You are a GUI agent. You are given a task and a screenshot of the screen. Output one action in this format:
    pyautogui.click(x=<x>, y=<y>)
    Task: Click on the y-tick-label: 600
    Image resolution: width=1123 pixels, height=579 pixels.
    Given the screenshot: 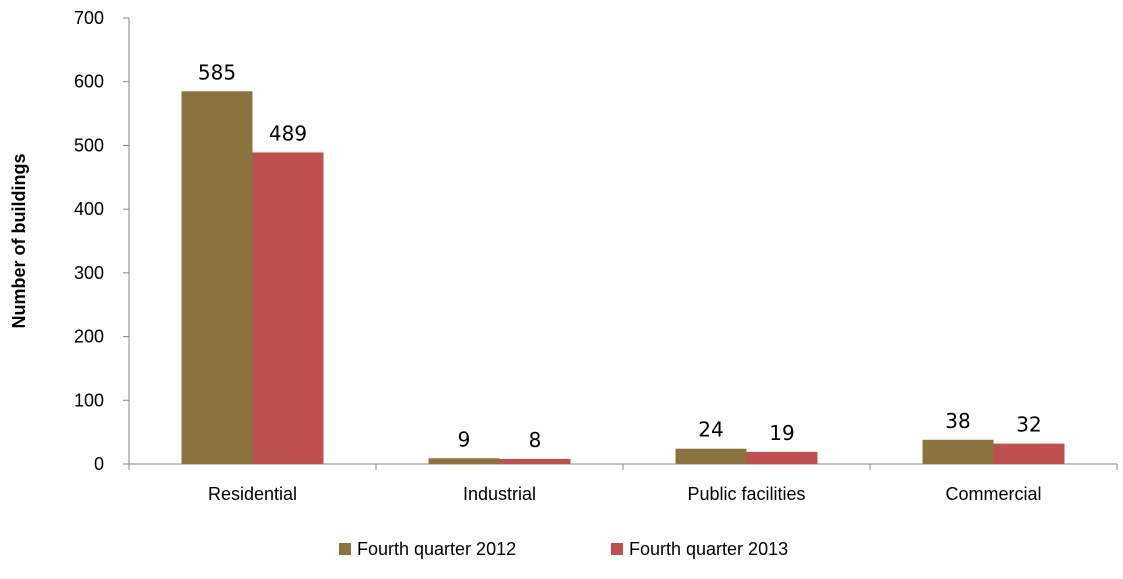 What is the action you would take?
    pyautogui.click(x=89, y=82)
    